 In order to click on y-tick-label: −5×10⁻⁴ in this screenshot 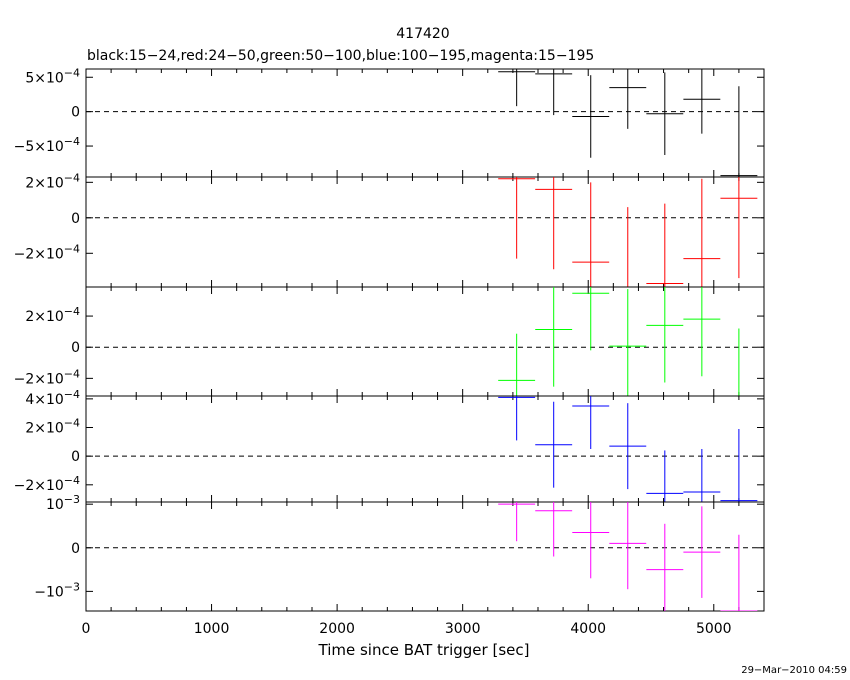, I will do `click(47, 145)`.